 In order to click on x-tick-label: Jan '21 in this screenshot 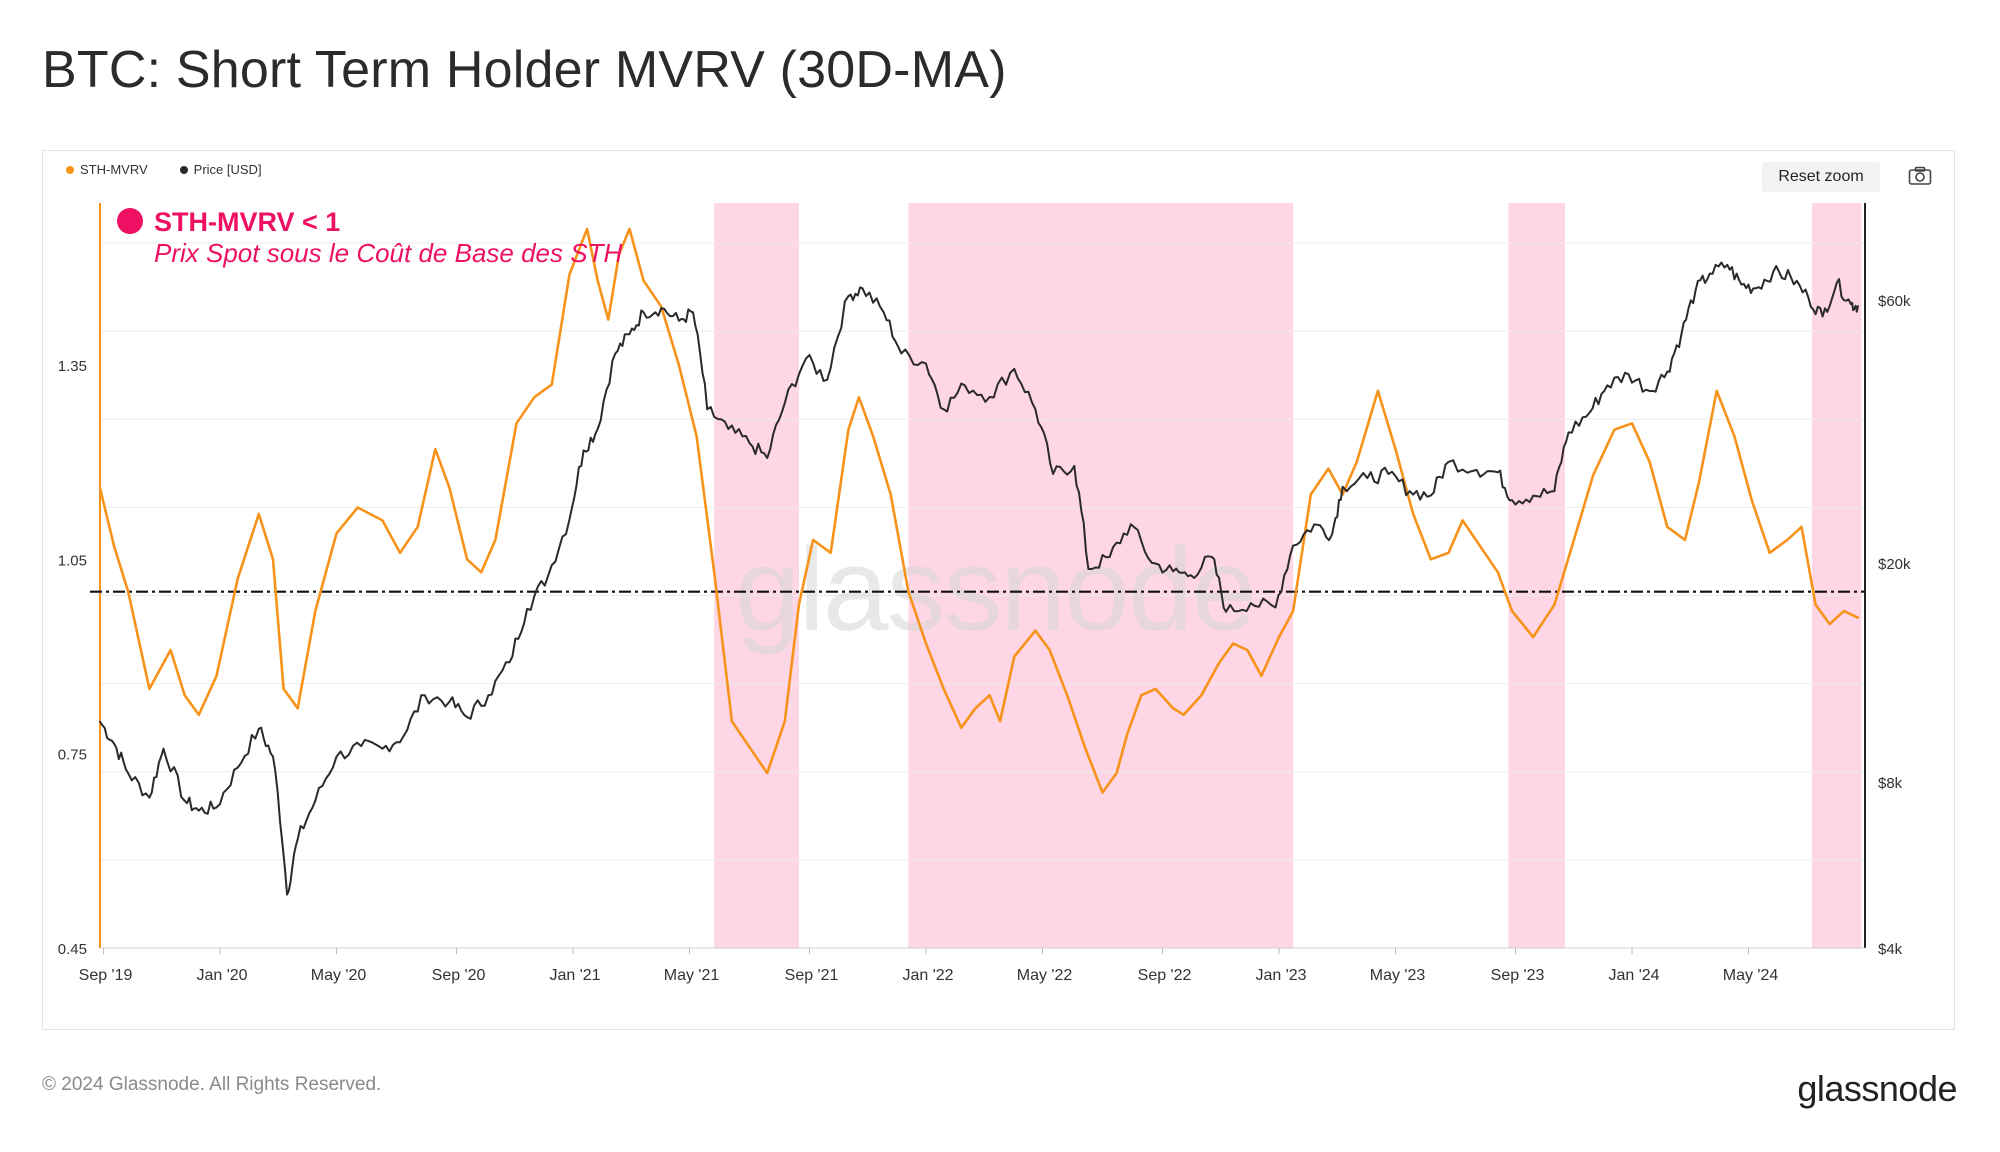, I will do `click(574, 975)`.